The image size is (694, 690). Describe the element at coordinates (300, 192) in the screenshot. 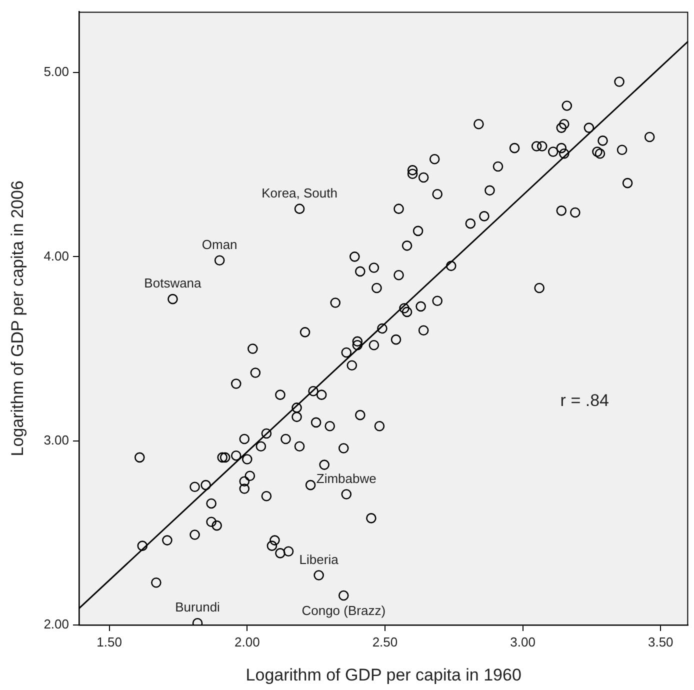

I see `annotation: Korea, South` at that location.